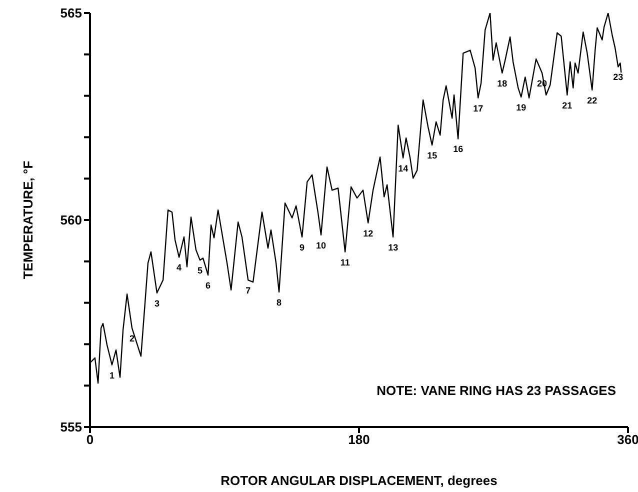 The width and height of the screenshot is (638, 492). What do you see at coordinates (521, 107) in the screenshot?
I see `annotation: 19` at bounding box center [521, 107].